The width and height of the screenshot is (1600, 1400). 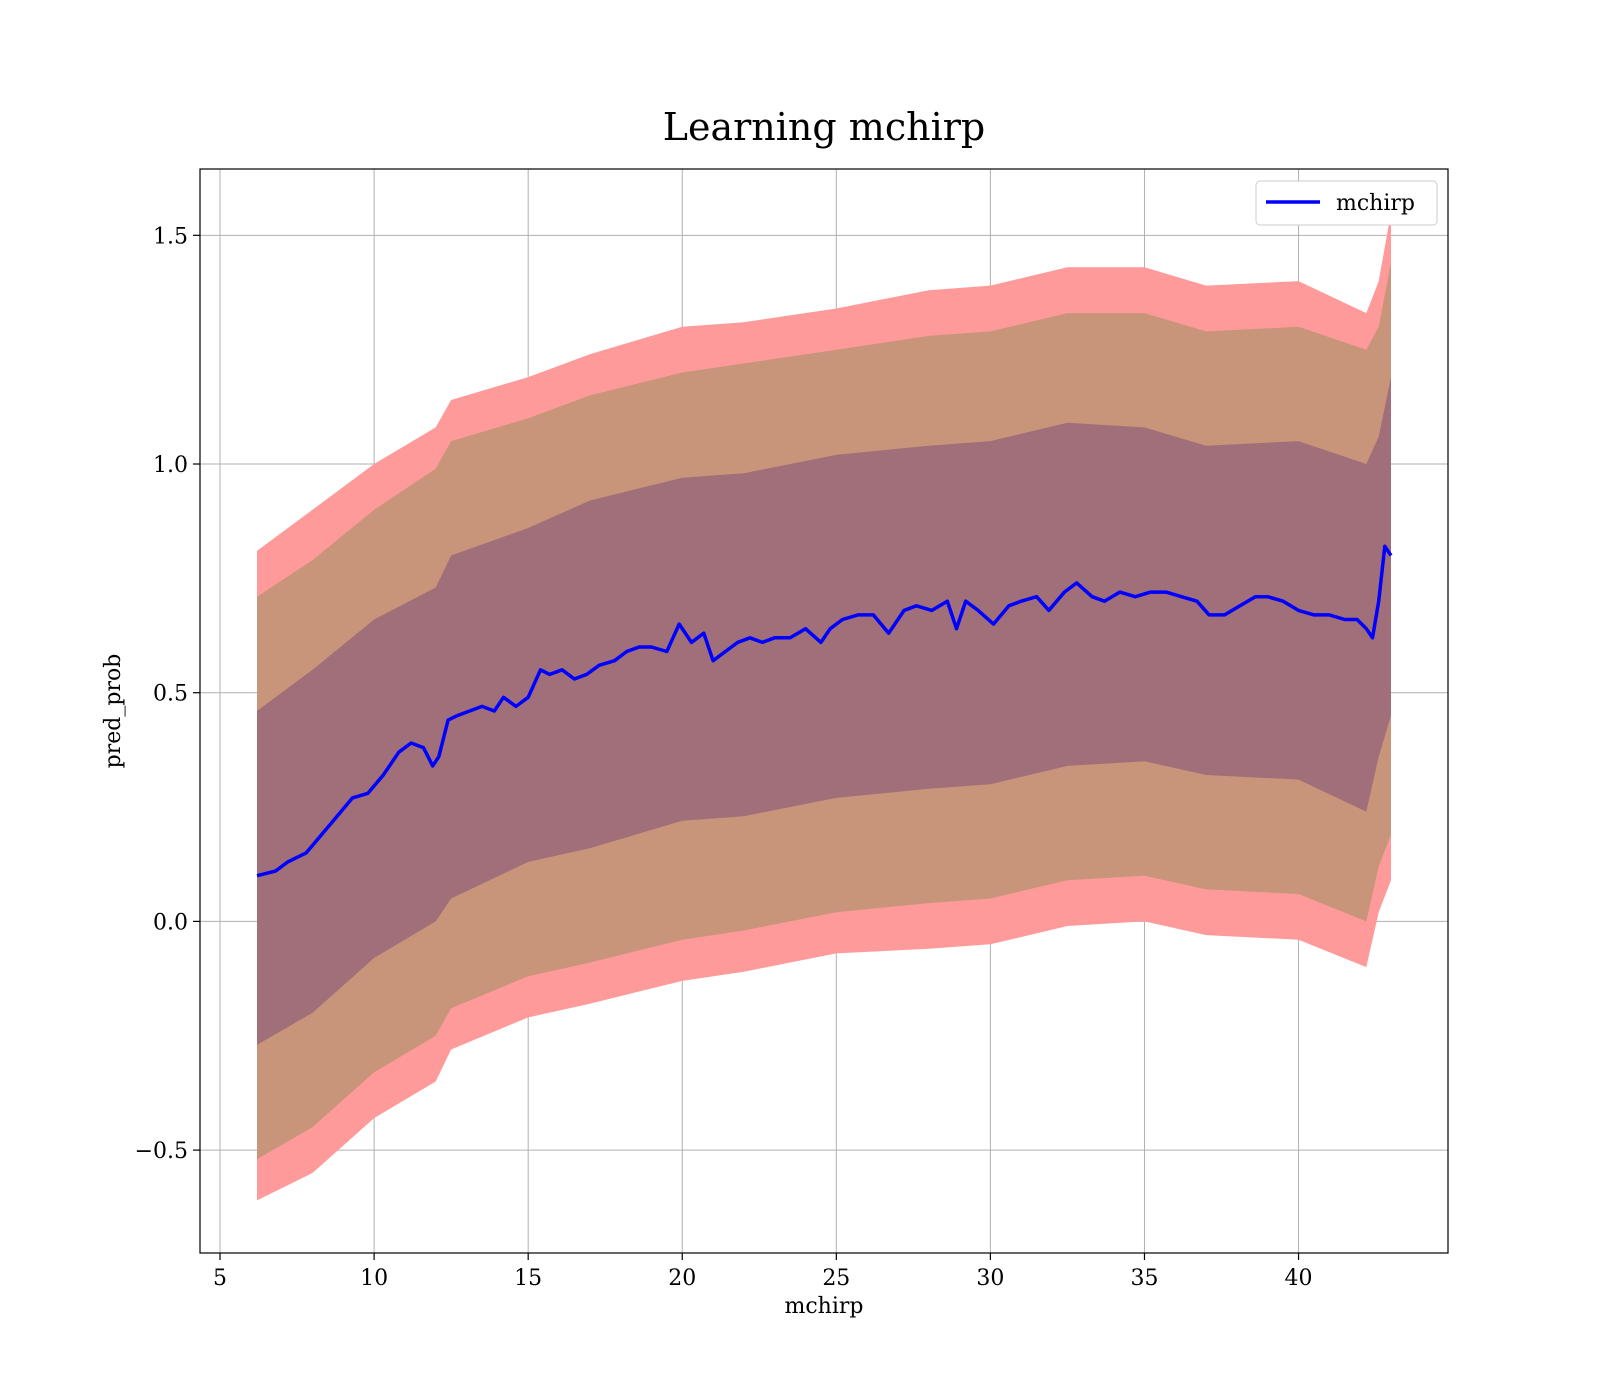 What do you see at coordinates (170, 694) in the screenshot?
I see `y-tick-label-2: 0.5` at bounding box center [170, 694].